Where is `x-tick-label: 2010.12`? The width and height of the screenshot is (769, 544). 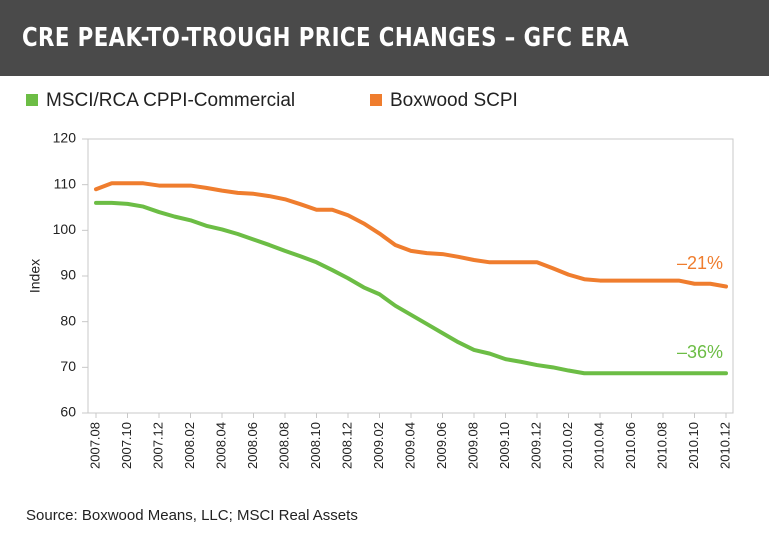
x-tick-label: 2010.12 is located at coordinates (724, 445).